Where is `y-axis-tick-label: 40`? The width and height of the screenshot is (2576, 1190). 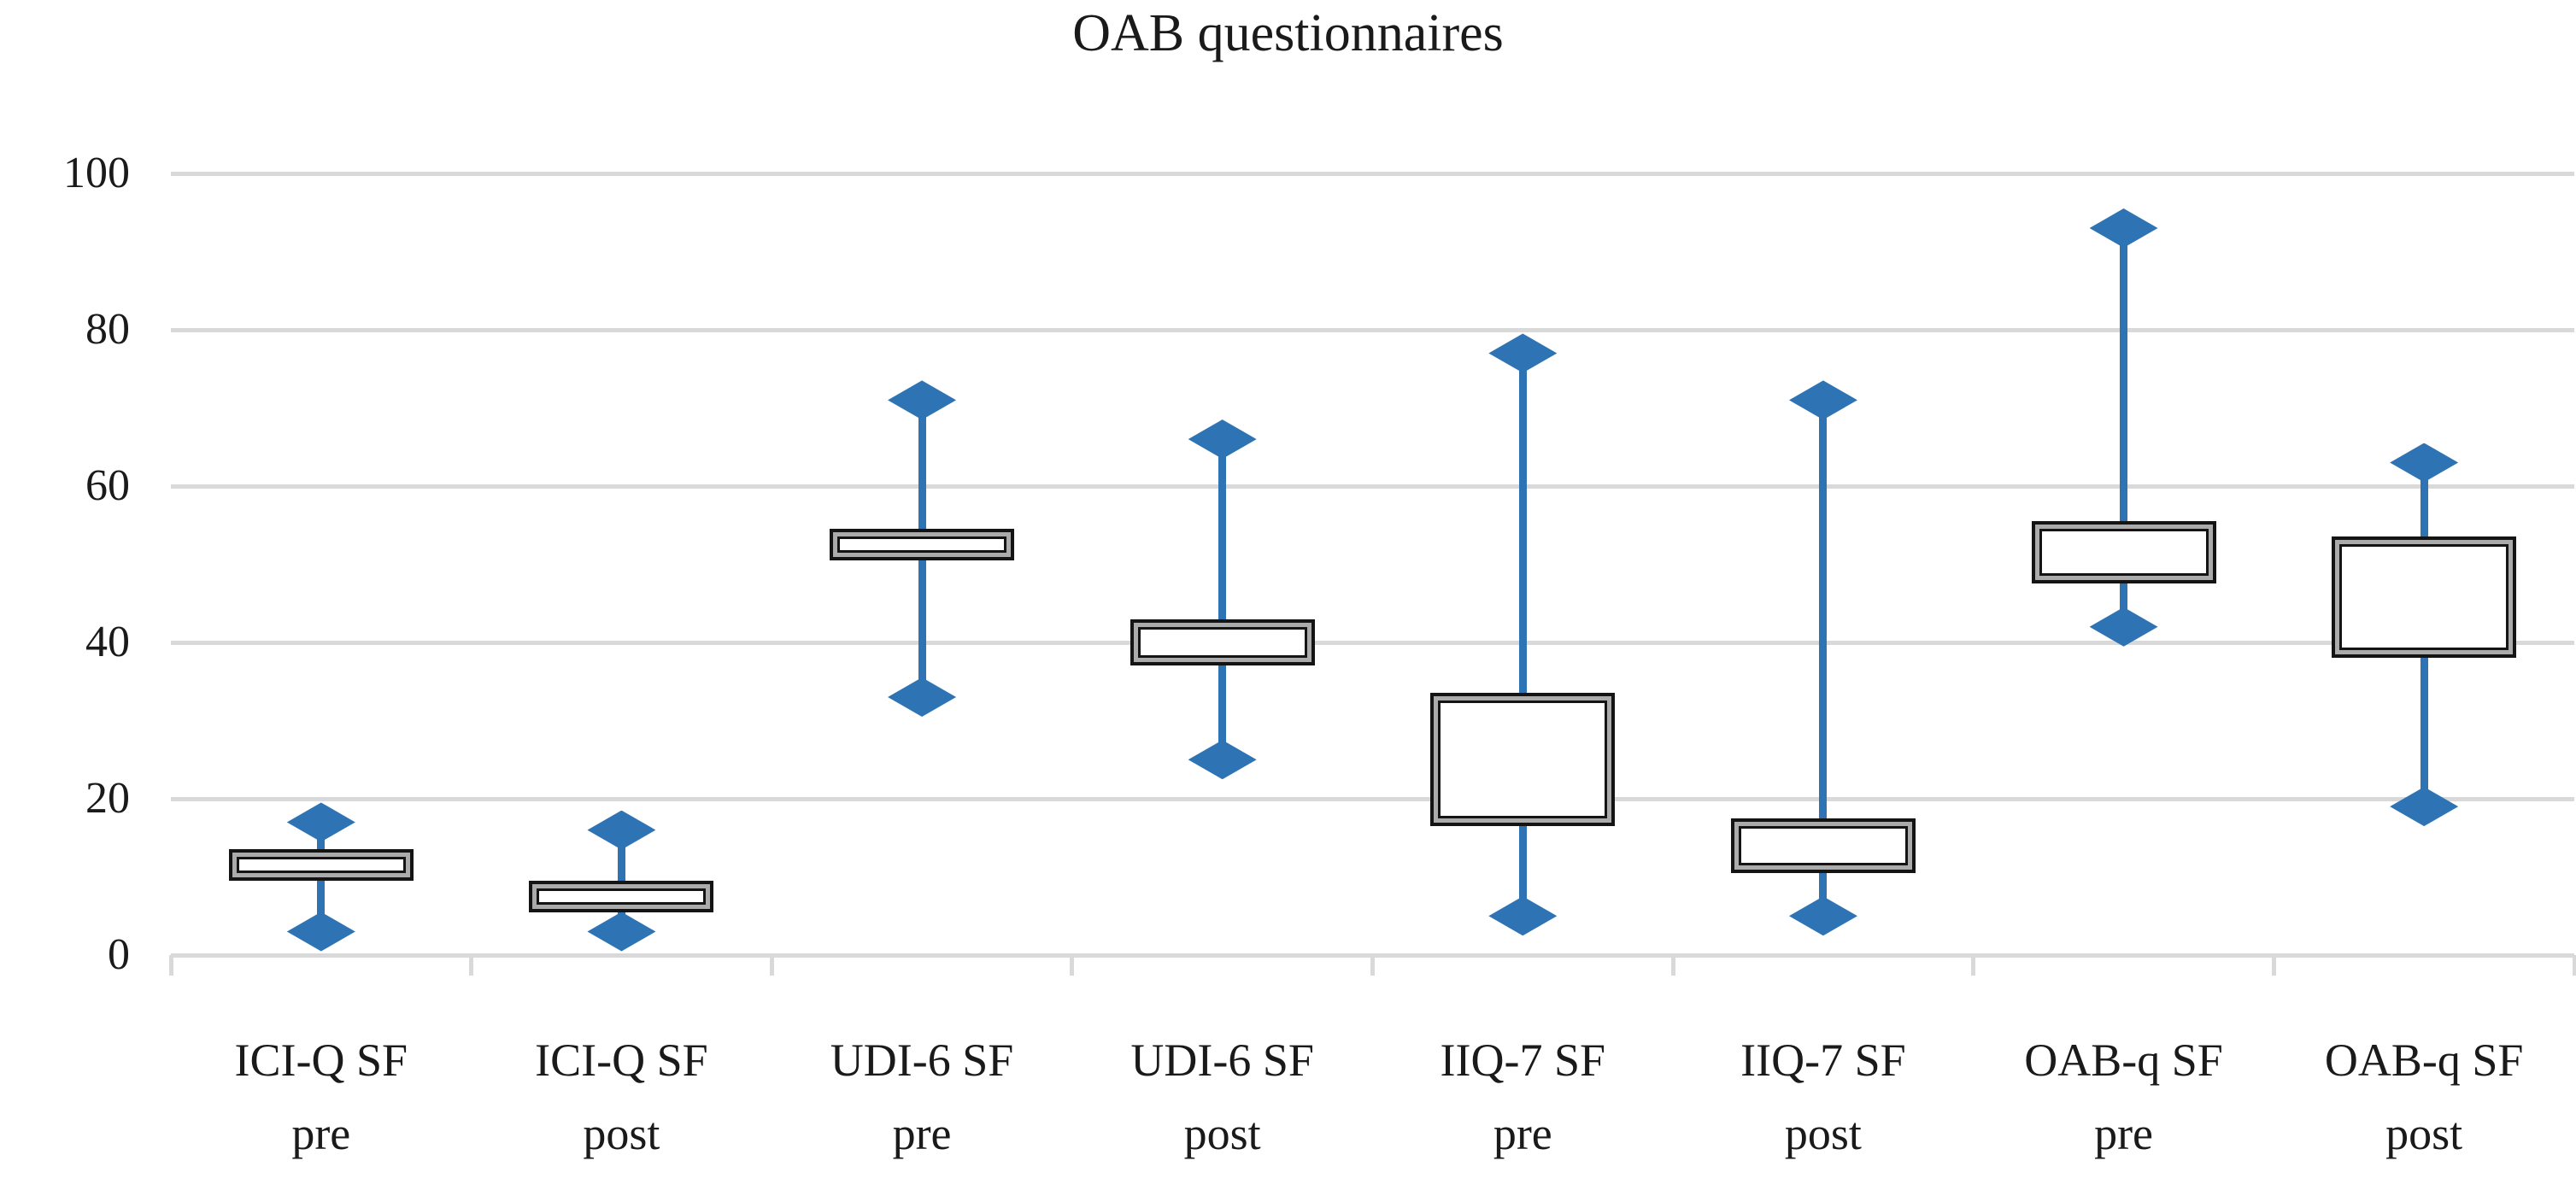
y-axis-tick-label: 40 is located at coordinates (107, 642).